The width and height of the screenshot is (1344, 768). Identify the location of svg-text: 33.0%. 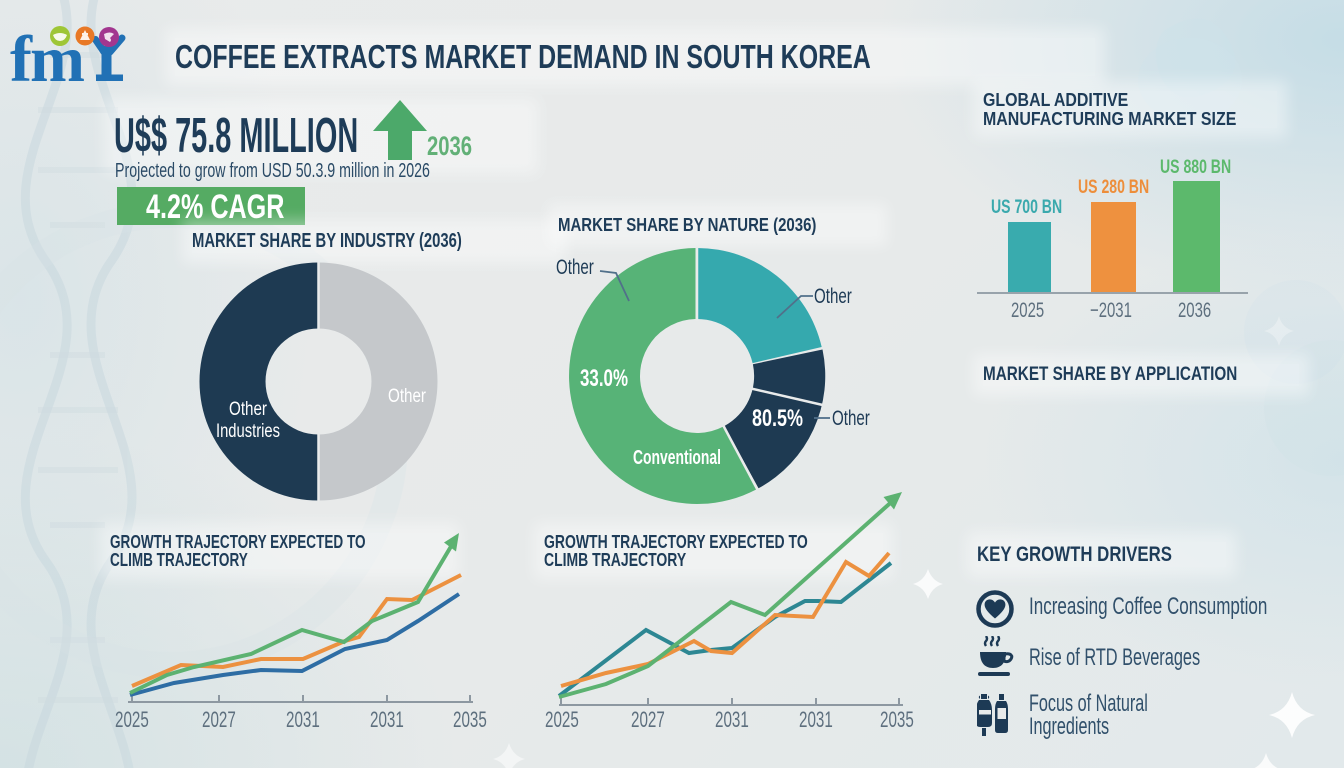
(604, 378).